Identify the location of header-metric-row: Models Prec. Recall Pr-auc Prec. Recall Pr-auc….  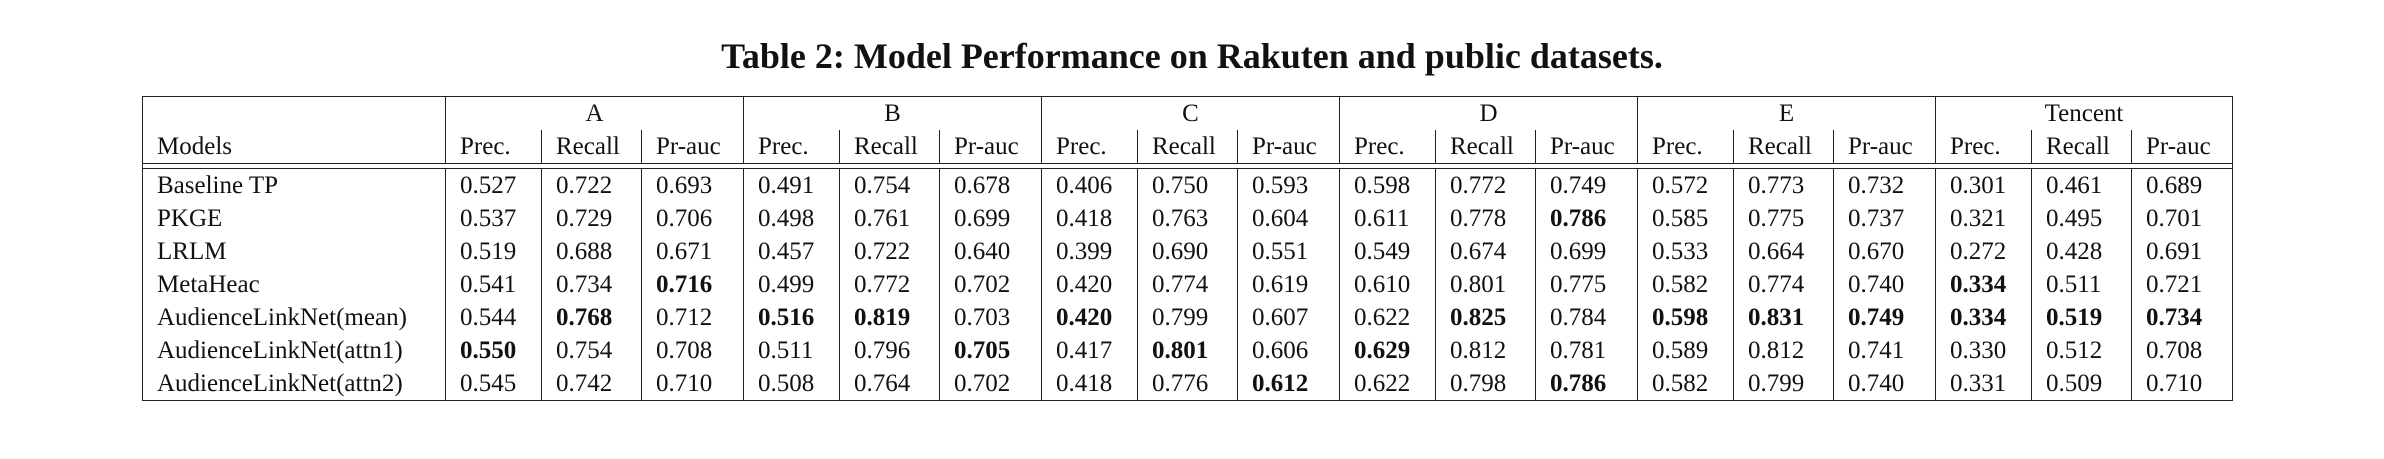
(1187, 147).